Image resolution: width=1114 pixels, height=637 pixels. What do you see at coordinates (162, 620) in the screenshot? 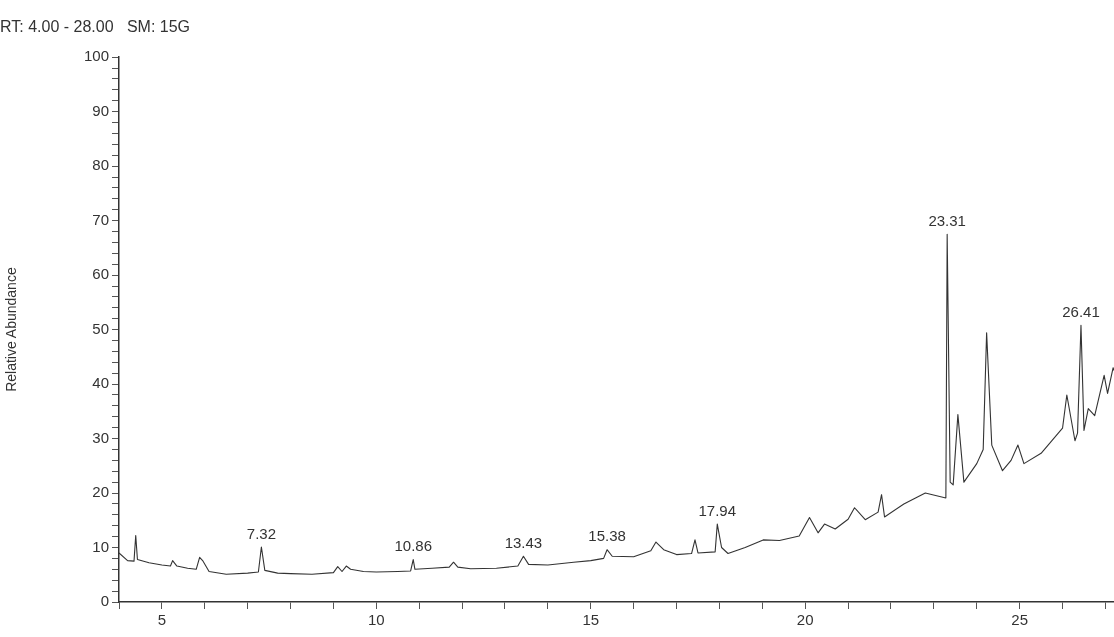
I see `x-tick-label: 5` at bounding box center [162, 620].